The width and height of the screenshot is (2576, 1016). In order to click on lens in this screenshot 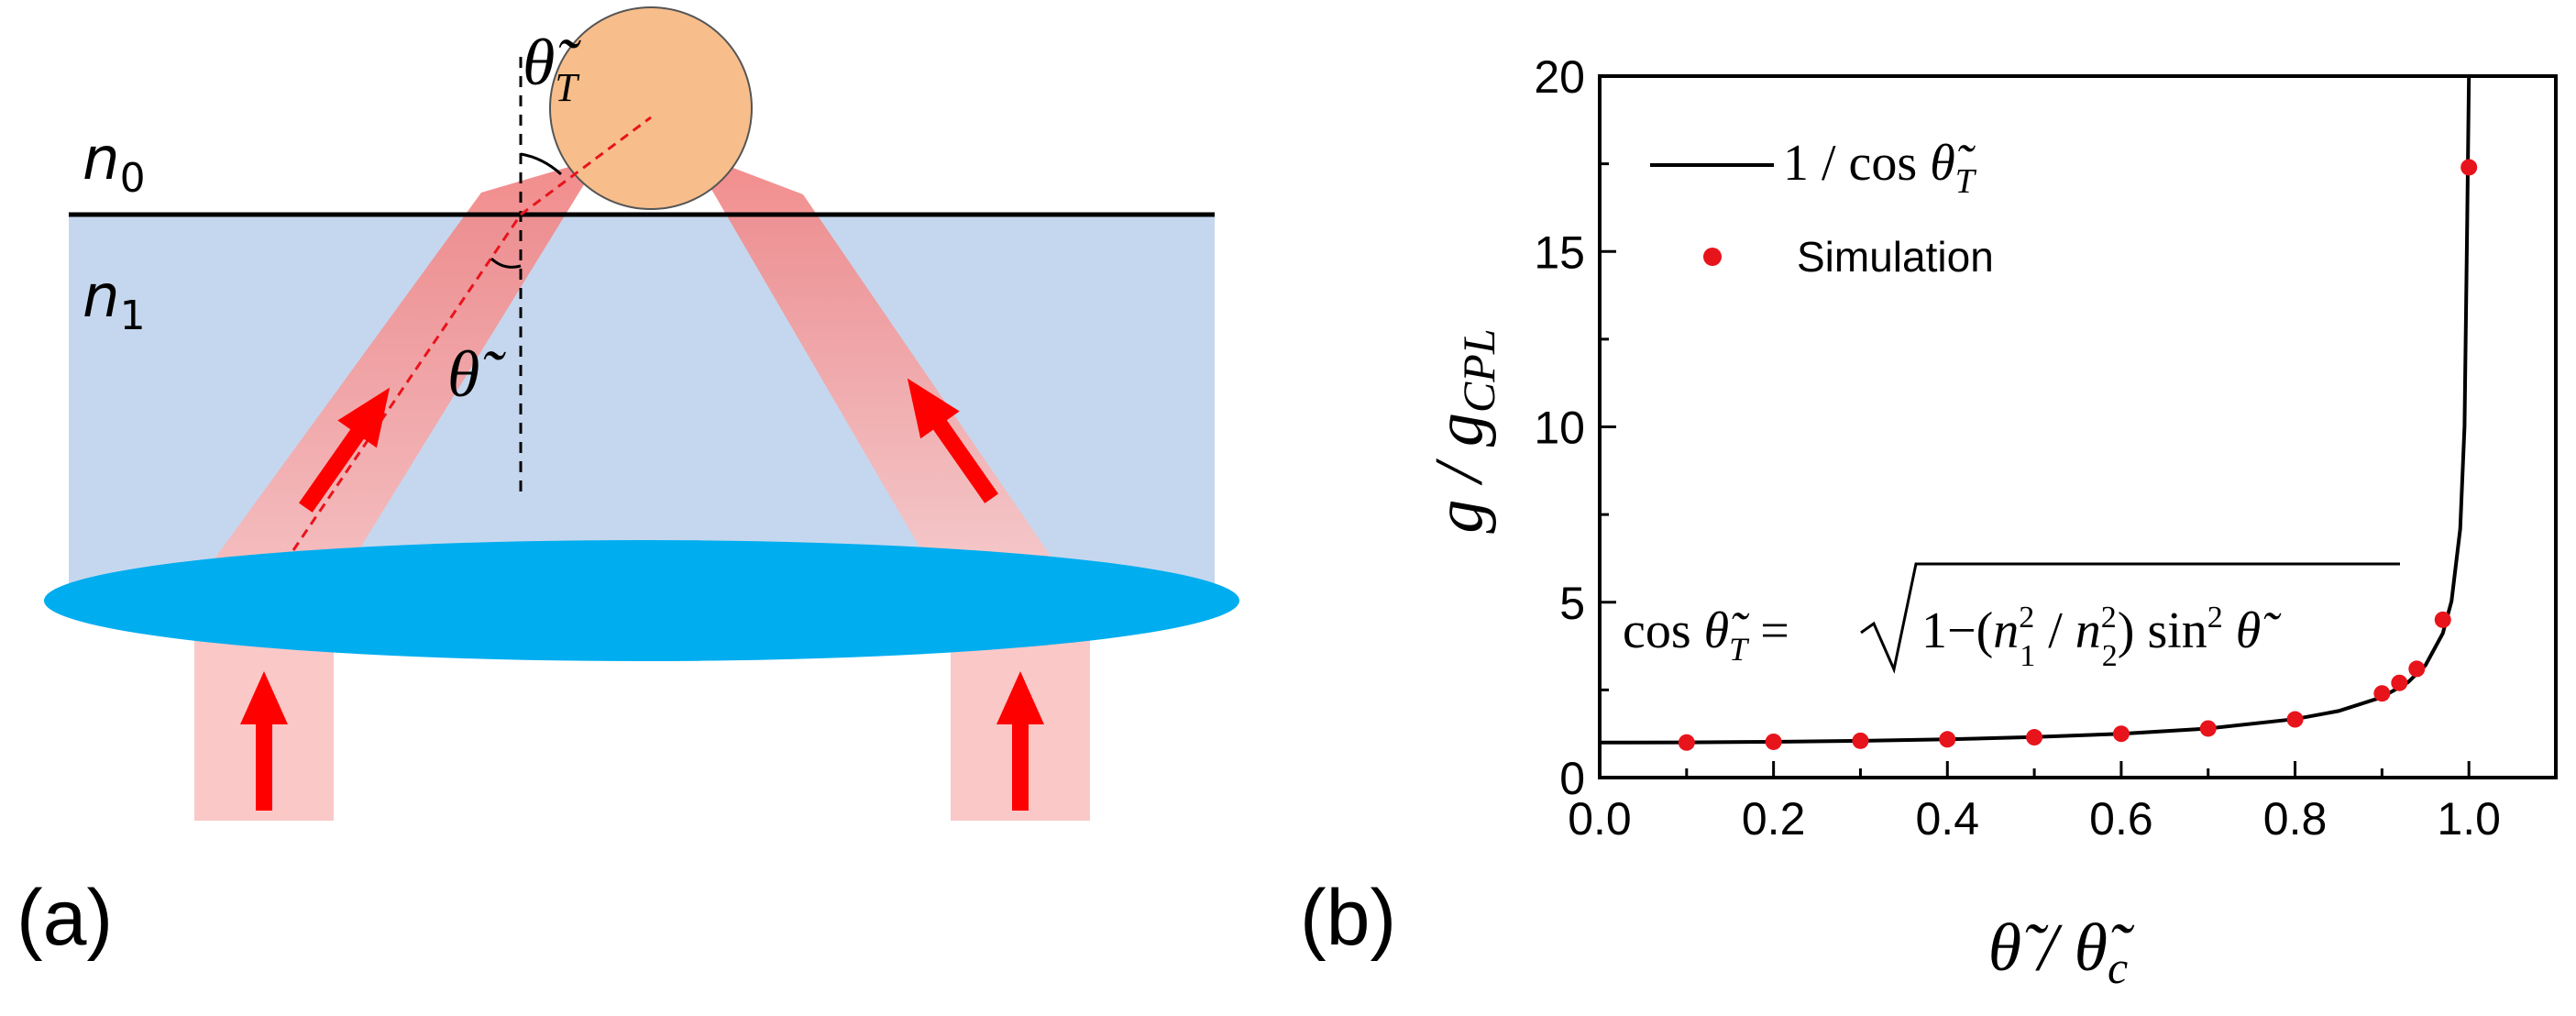, I will do `click(641, 601)`.